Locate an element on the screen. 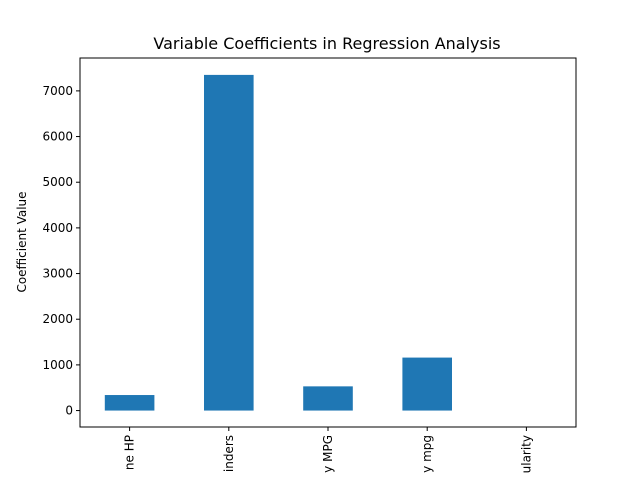  y-axis-label: Coefficient Value is located at coordinates (22, 241).